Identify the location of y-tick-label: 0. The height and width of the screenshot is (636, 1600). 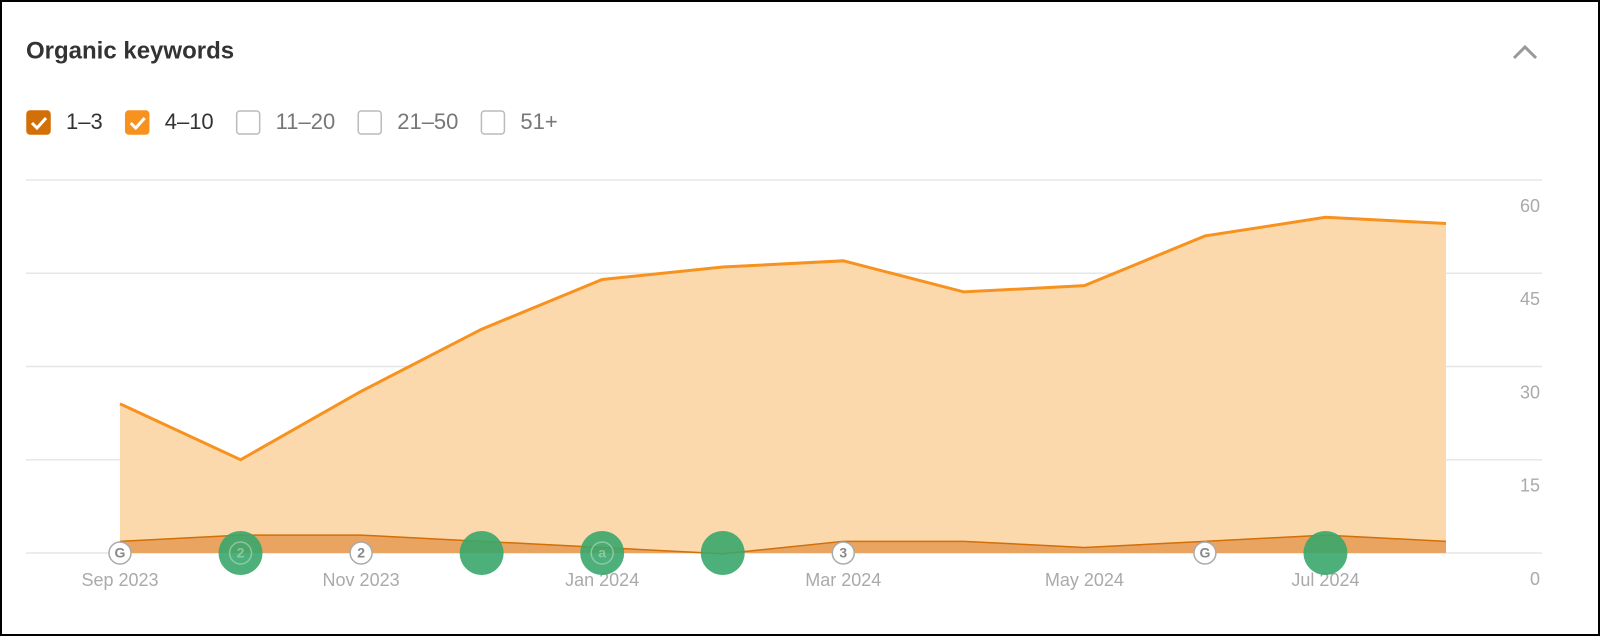
(1535, 579).